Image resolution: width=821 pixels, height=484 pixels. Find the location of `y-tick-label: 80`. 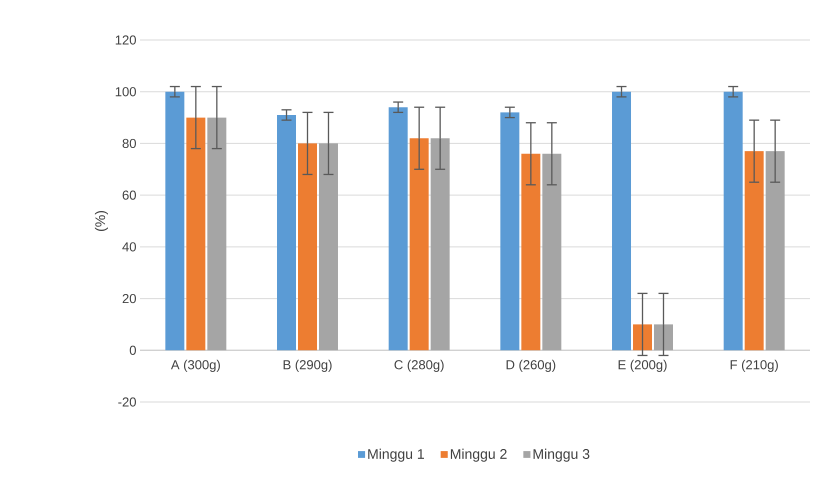

y-tick-label: 80 is located at coordinates (129, 143).